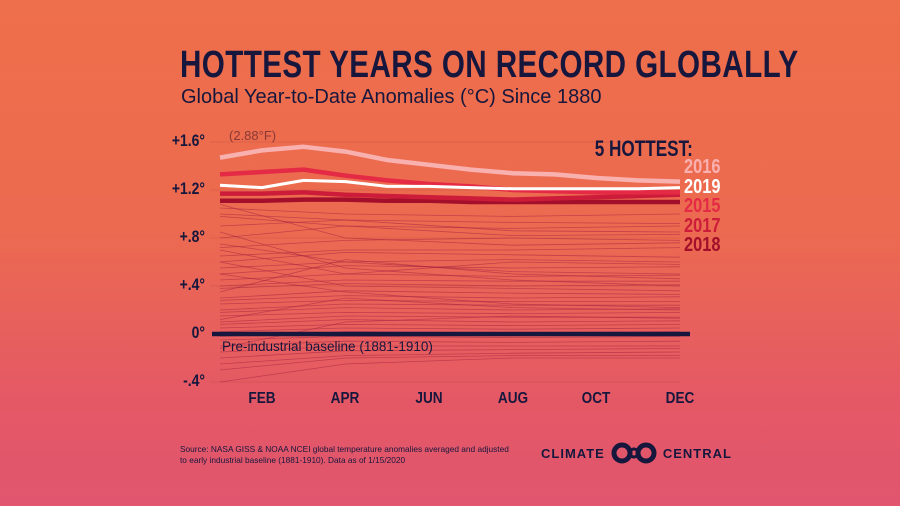 The height and width of the screenshot is (506, 900). Describe the element at coordinates (573, 453) in the screenshot. I see `logo-text-left: CLIMATE` at that location.